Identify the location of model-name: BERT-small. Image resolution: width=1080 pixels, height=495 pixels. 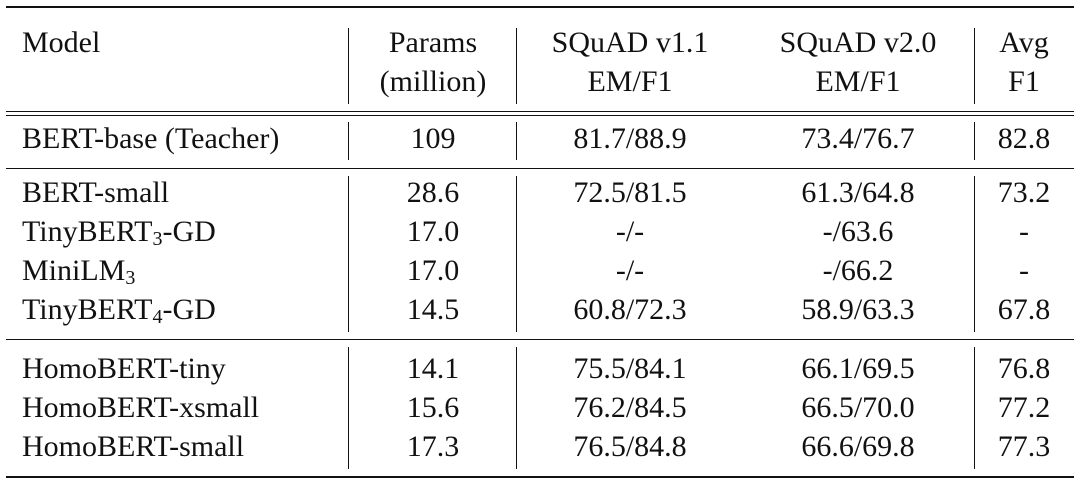
(96, 192).